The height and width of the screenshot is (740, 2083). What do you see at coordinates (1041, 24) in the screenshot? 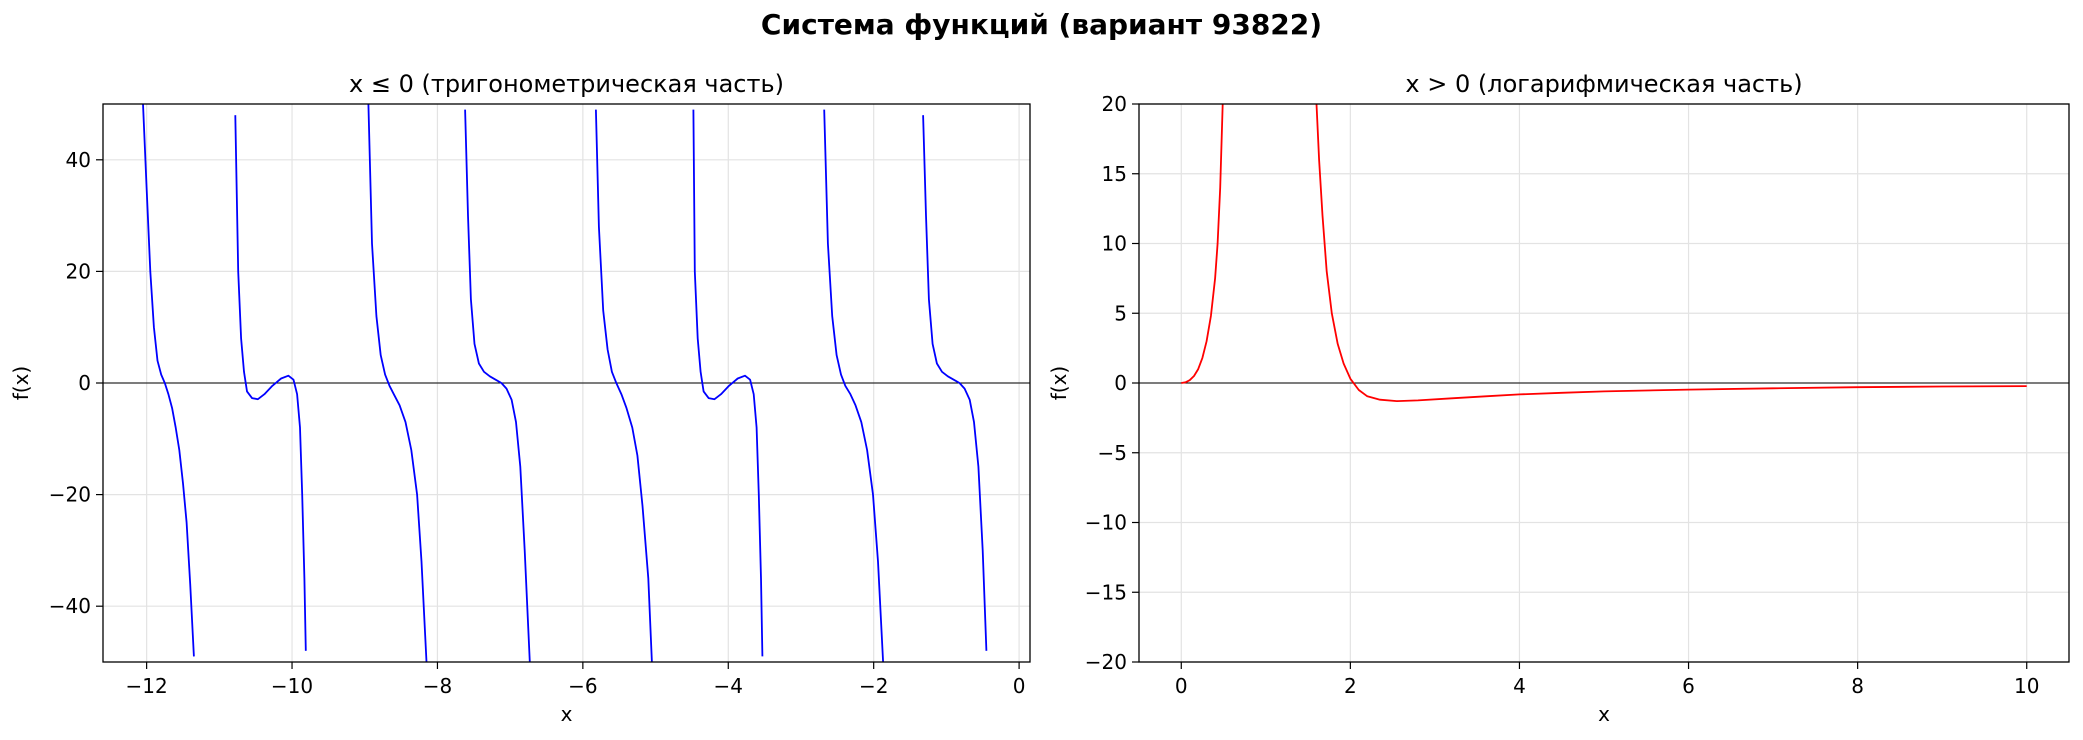
I see `figure-title: Система функций (вариант 93822)` at bounding box center [1041, 24].